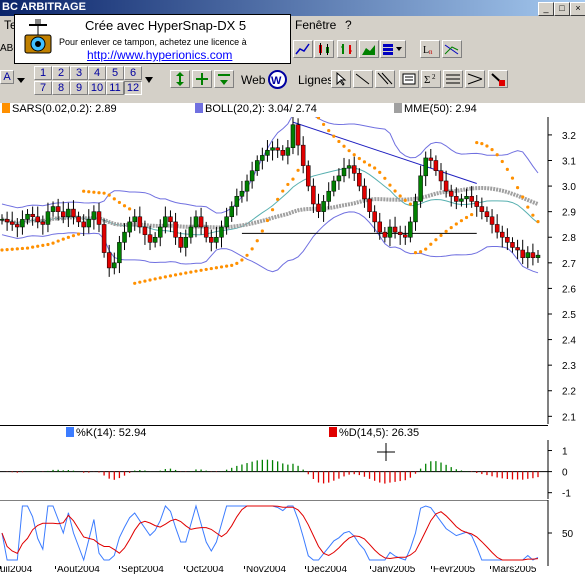 This screenshot has width=585, height=576. Describe the element at coordinates (277, 79) in the screenshot. I see `web-globe-icon: W` at that location.